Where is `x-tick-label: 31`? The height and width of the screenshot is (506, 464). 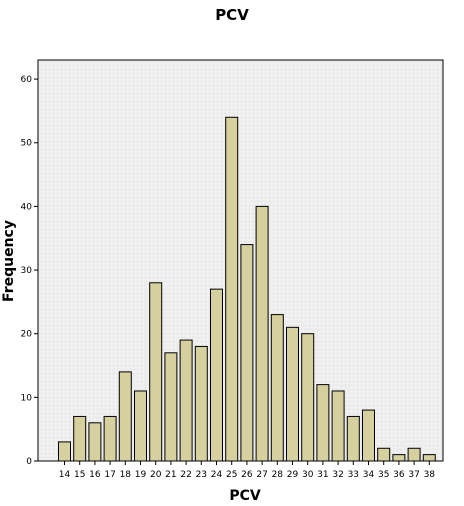
x-tick-label: 31 is located at coordinates (322, 475).